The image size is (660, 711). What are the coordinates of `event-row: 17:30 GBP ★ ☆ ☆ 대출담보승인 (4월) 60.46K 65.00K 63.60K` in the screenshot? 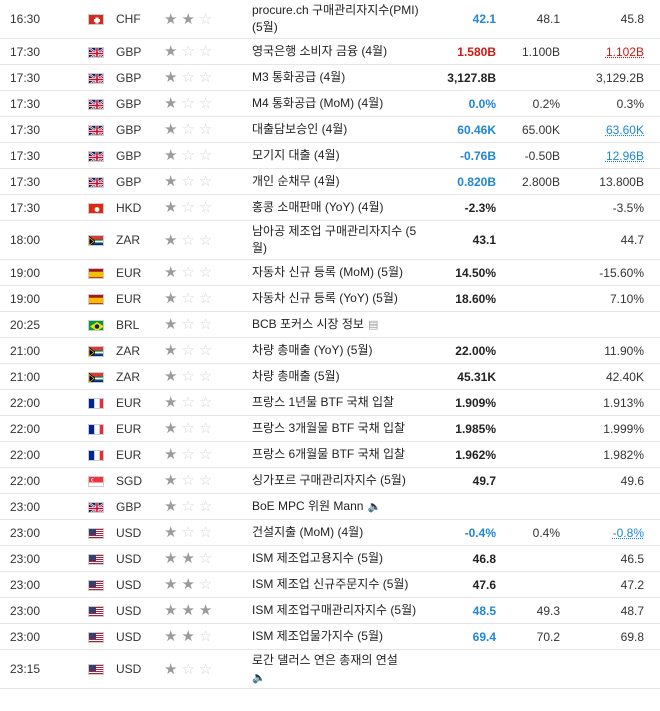 It's located at (330, 129).